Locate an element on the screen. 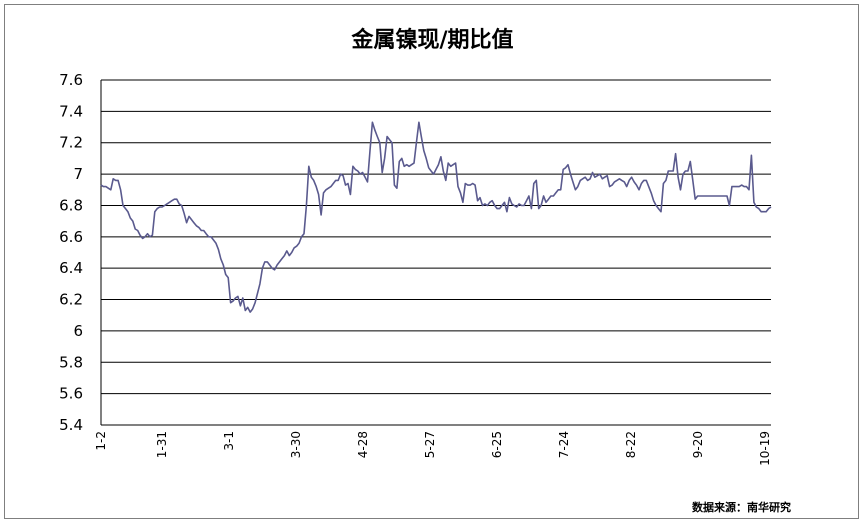 The image size is (865, 525). y-tick-label: 7 is located at coordinates (78, 174).